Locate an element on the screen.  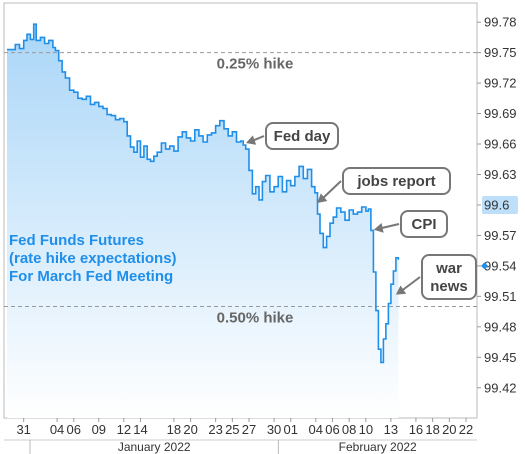
annotation-label: war is located at coordinates (448, 268).